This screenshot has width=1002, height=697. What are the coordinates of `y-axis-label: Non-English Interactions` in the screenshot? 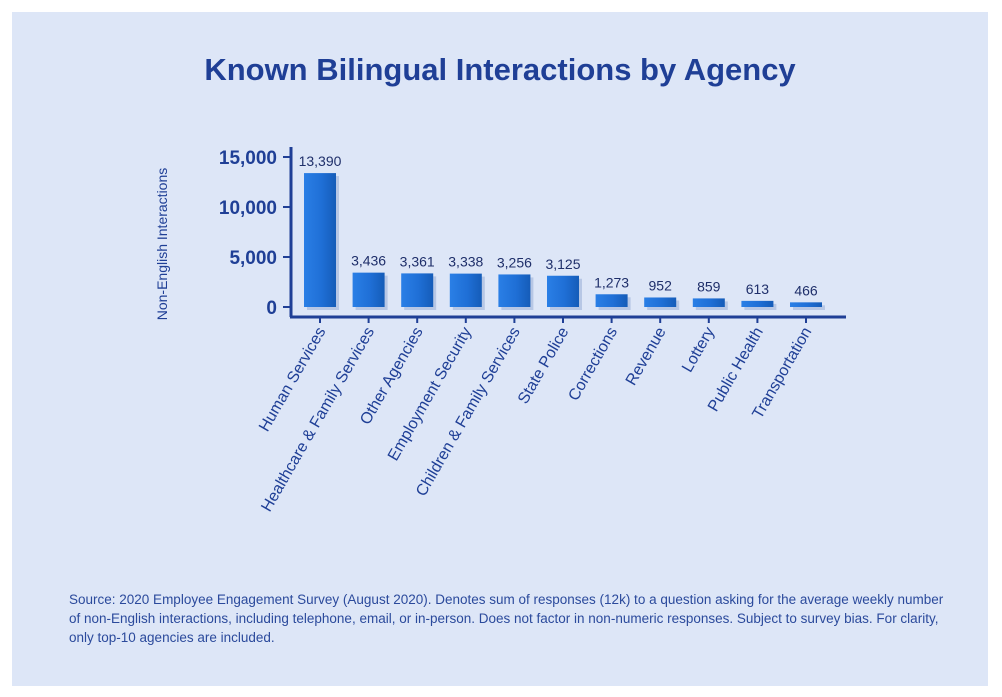 It's located at (162, 244).